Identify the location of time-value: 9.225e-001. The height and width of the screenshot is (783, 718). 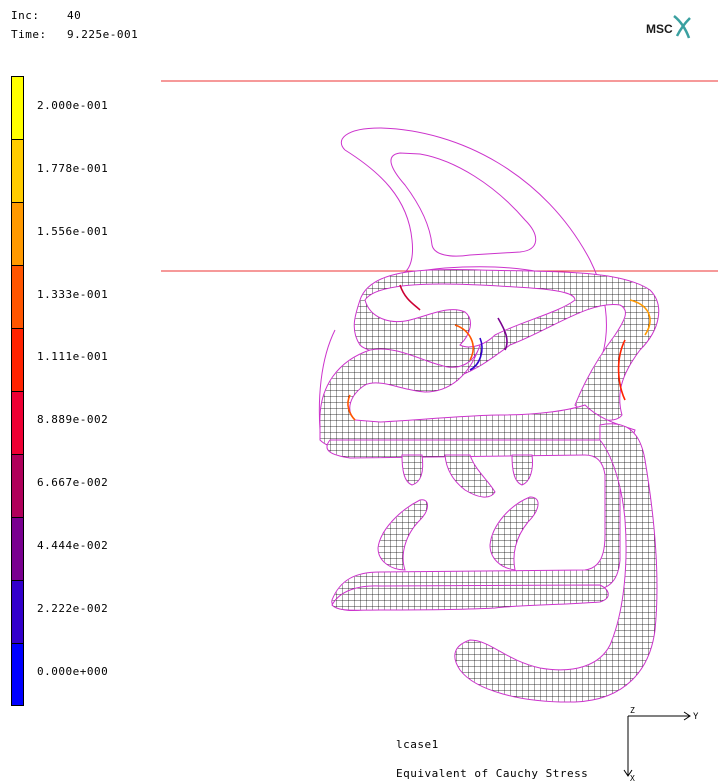
(103, 34).